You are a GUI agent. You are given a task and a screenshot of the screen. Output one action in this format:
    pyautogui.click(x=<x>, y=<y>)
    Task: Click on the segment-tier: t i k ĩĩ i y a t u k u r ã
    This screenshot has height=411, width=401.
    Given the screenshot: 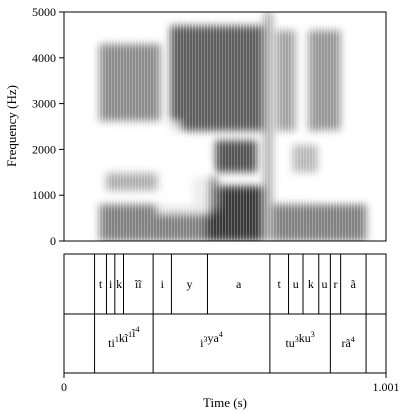 What is the action you would take?
    pyautogui.click(x=230, y=284)
    